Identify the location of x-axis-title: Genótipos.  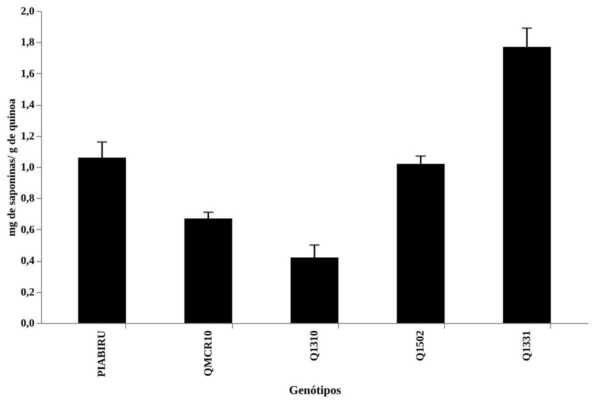
(315, 389).